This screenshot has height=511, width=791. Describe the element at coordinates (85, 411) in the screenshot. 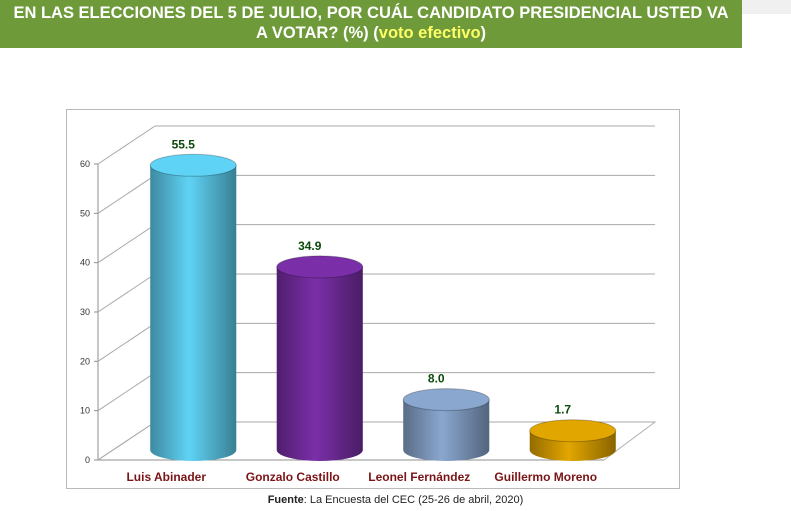

I see `y-tick-label: 10` at that location.